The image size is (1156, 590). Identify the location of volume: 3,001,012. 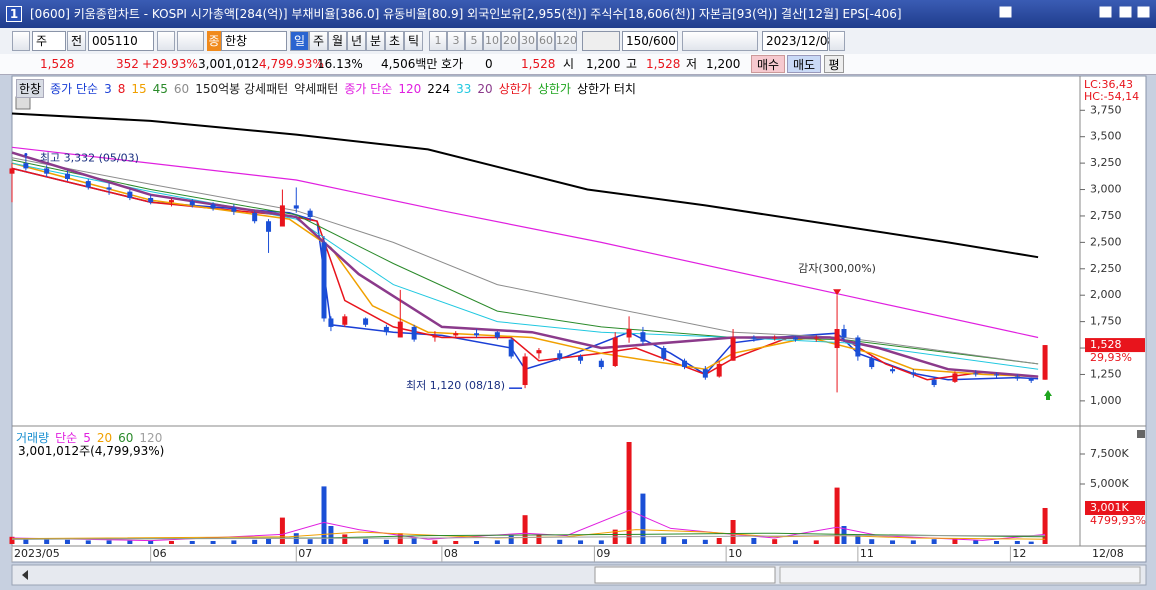
(229, 64).